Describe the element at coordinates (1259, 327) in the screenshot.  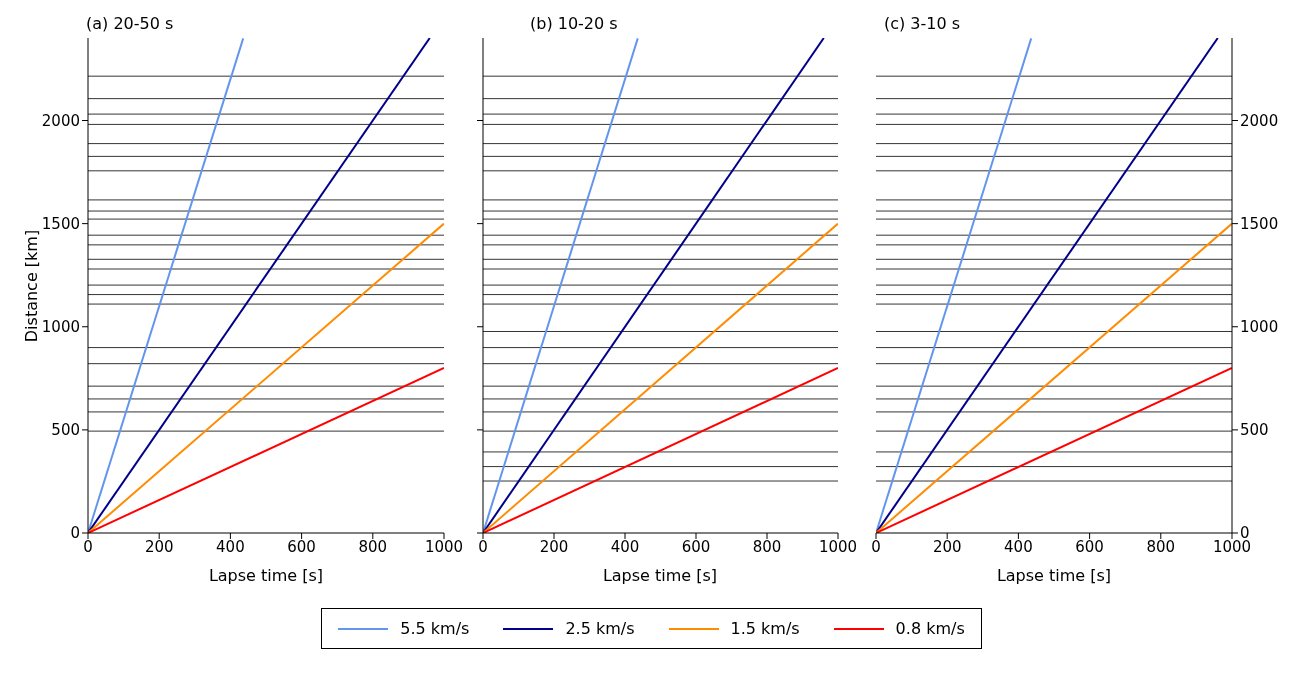
I see `y2-tick-label: 1000` at that location.